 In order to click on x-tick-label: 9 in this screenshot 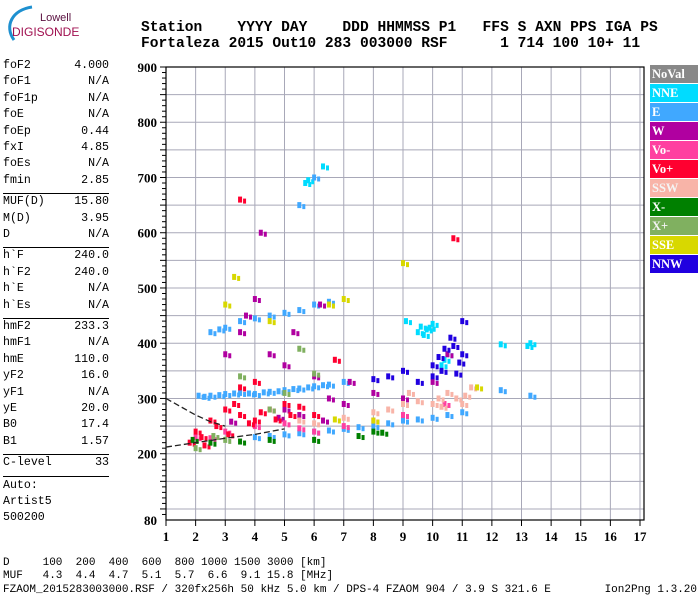, I will do `click(403, 536)`.